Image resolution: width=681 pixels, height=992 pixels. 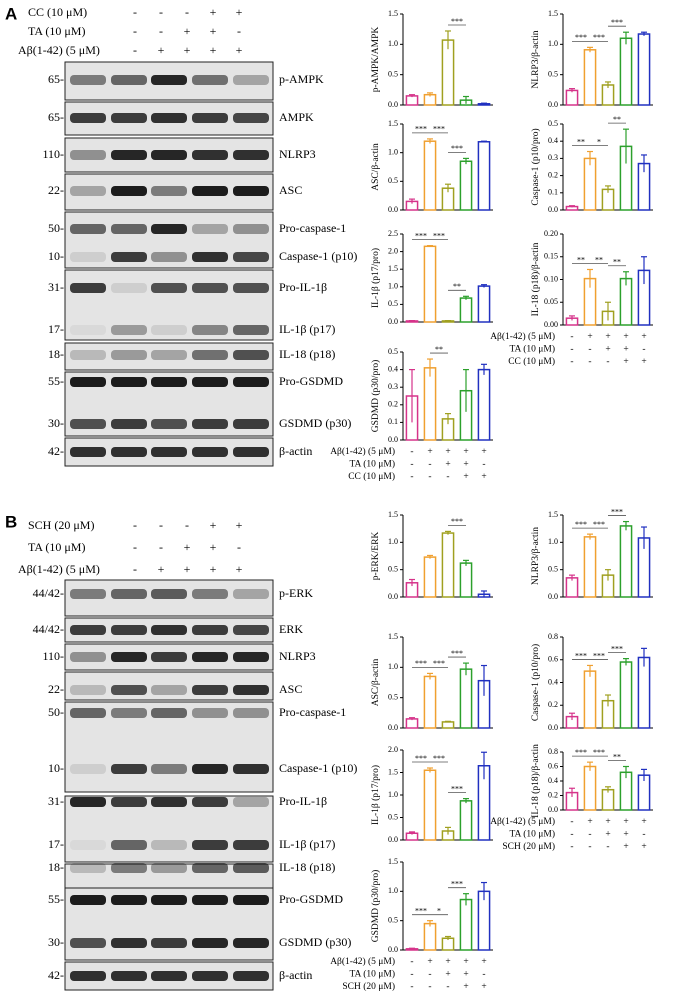 What do you see at coordinates (393, 123) in the screenshot?
I see `y-tick-label: 1.5` at bounding box center [393, 123].